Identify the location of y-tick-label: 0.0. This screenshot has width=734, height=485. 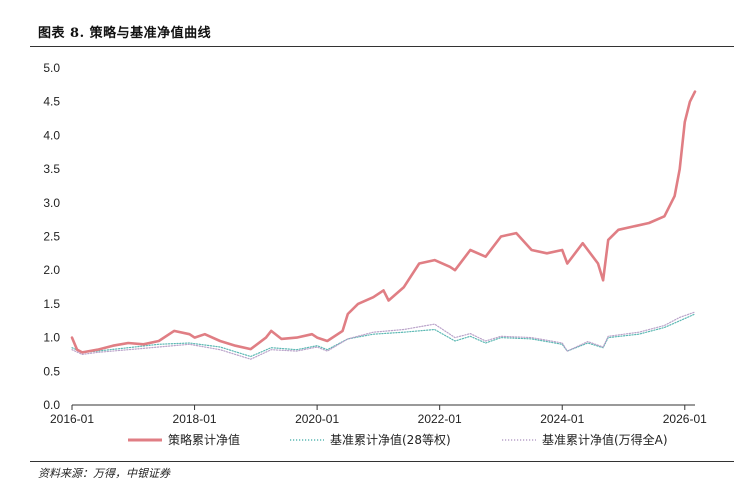
(51, 405).